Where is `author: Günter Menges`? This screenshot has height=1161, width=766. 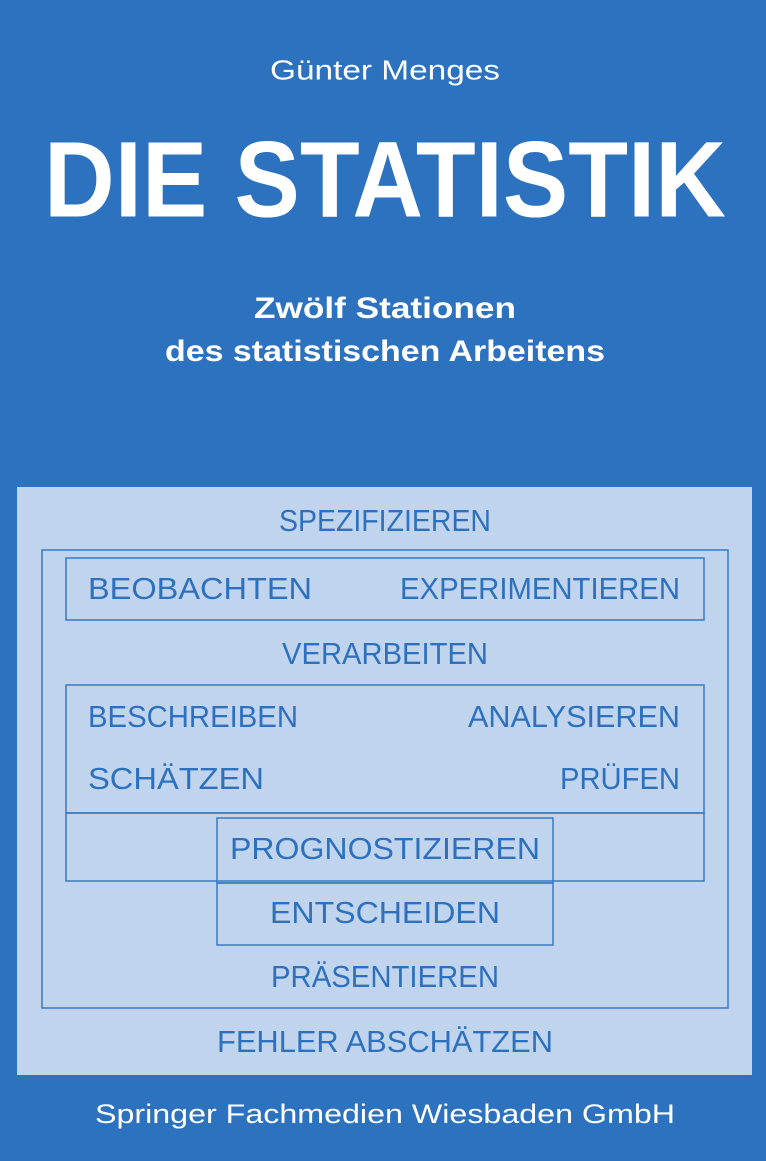 author: Günter Menges is located at coordinates (385, 69).